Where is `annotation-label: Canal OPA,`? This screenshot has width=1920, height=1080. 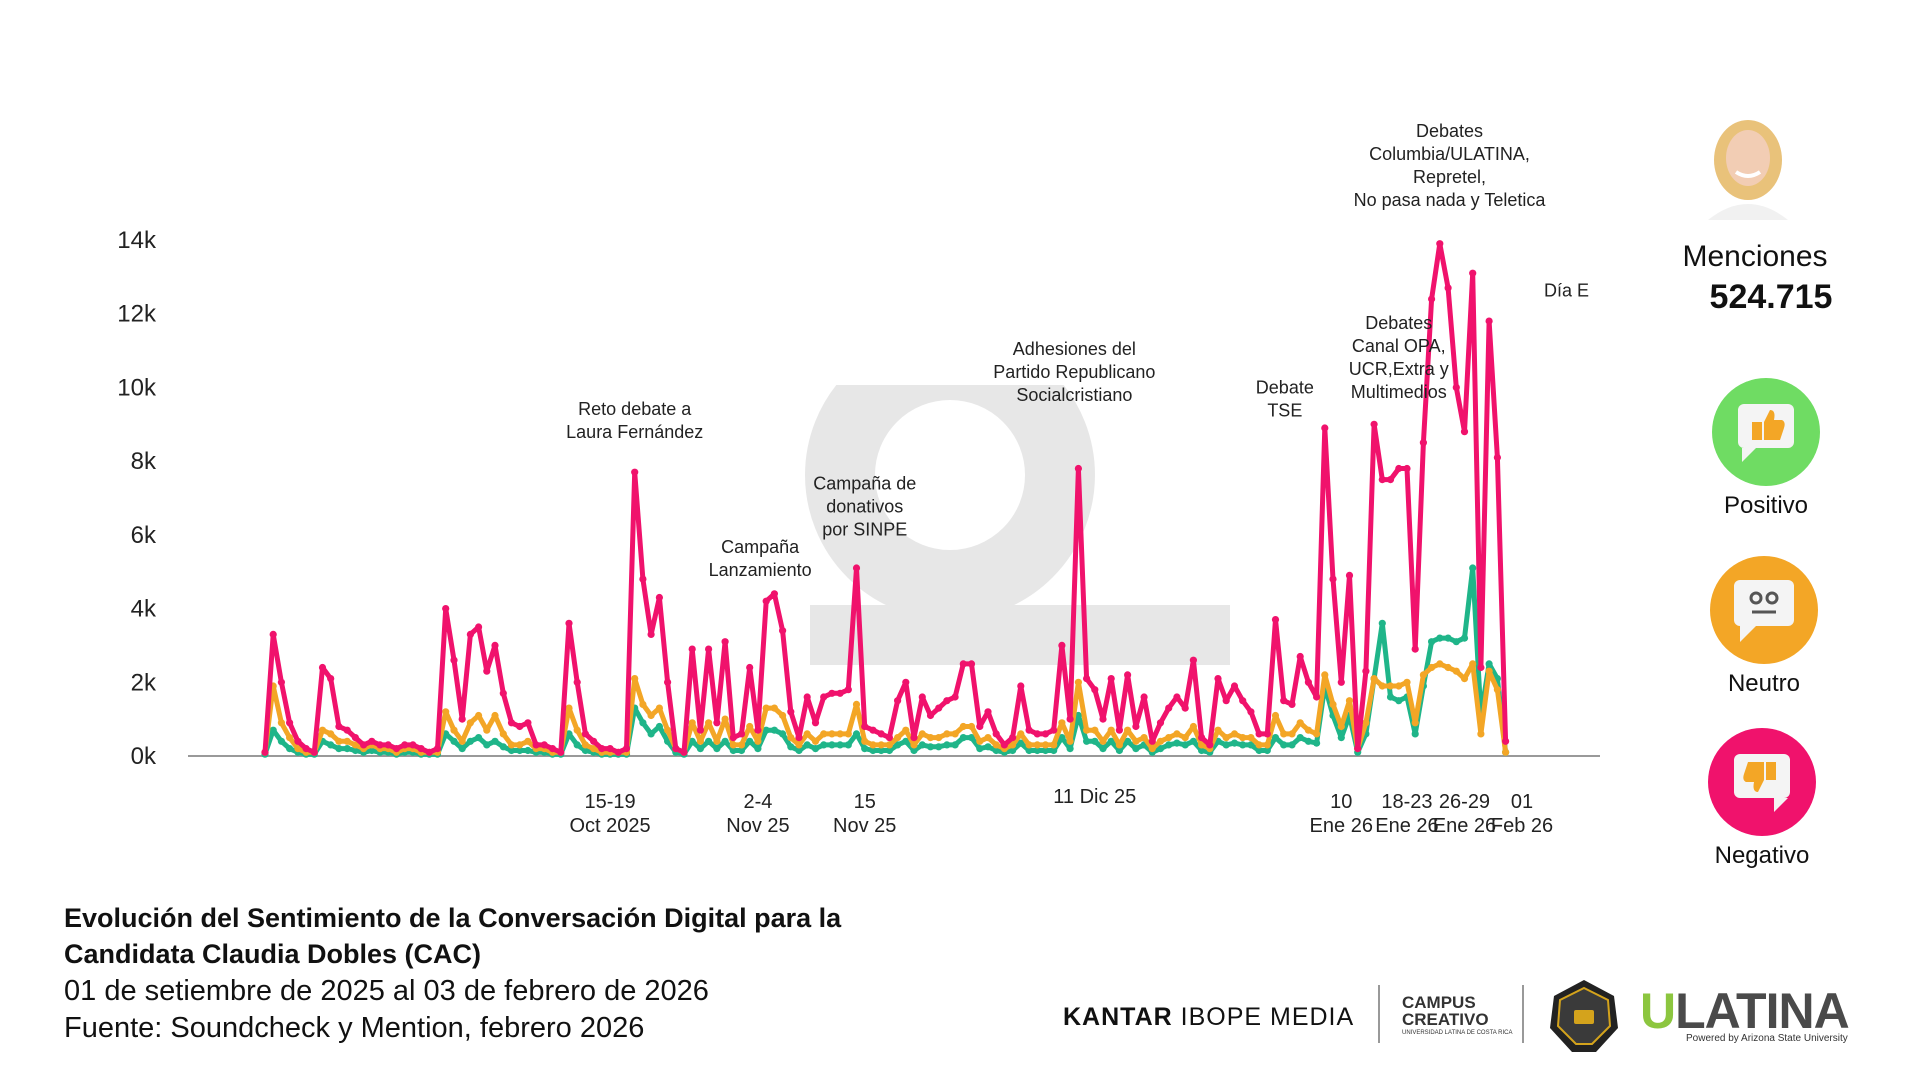
annotation-label: Canal OPA, is located at coordinates (1399, 346).